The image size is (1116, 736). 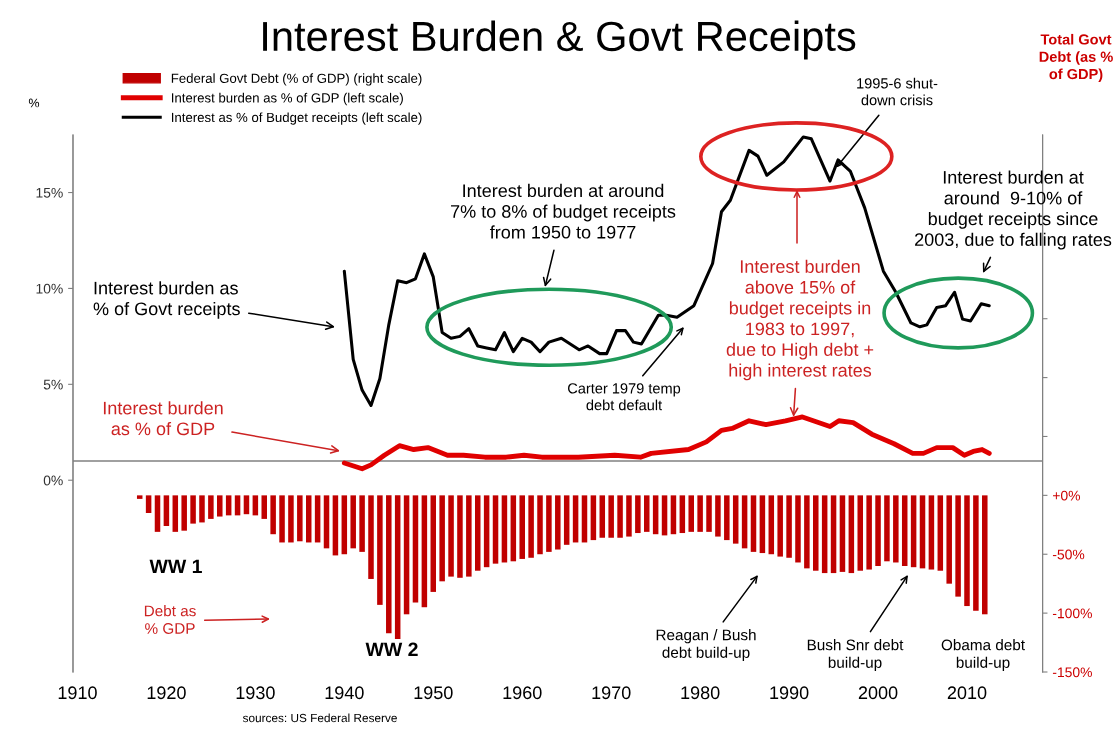 What do you see at coordinates (1013, 210) in the screenshot?
I see `annotation: Interest burden at around 9-10% of budget receipts since 2003, due to falling rates` at bounding box center [1013, 210].